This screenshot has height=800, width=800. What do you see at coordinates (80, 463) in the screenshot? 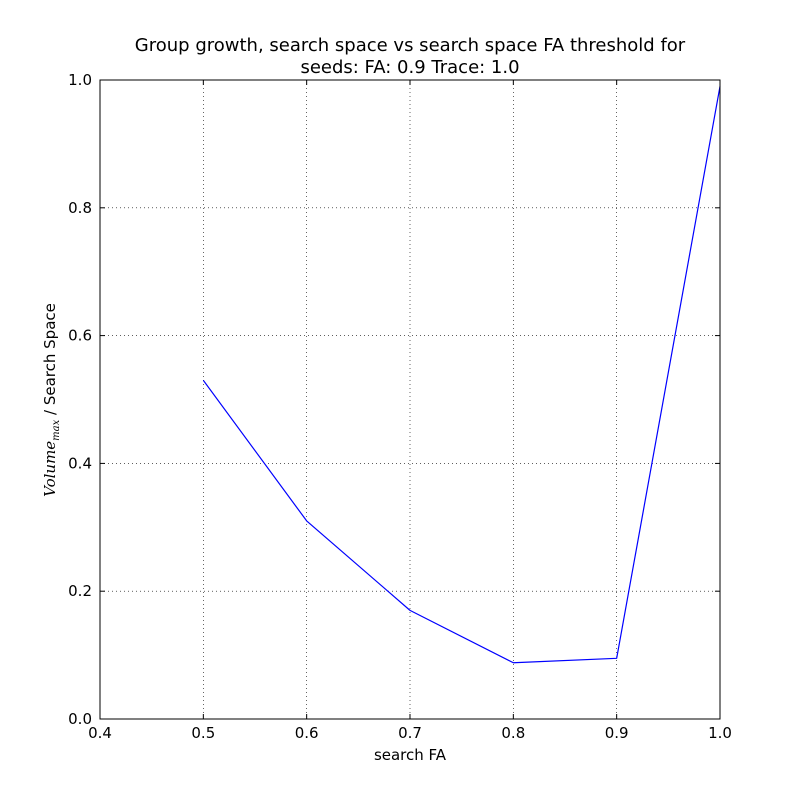
I see `y-tick-label: 0.4` at bounding box center [80, 463].